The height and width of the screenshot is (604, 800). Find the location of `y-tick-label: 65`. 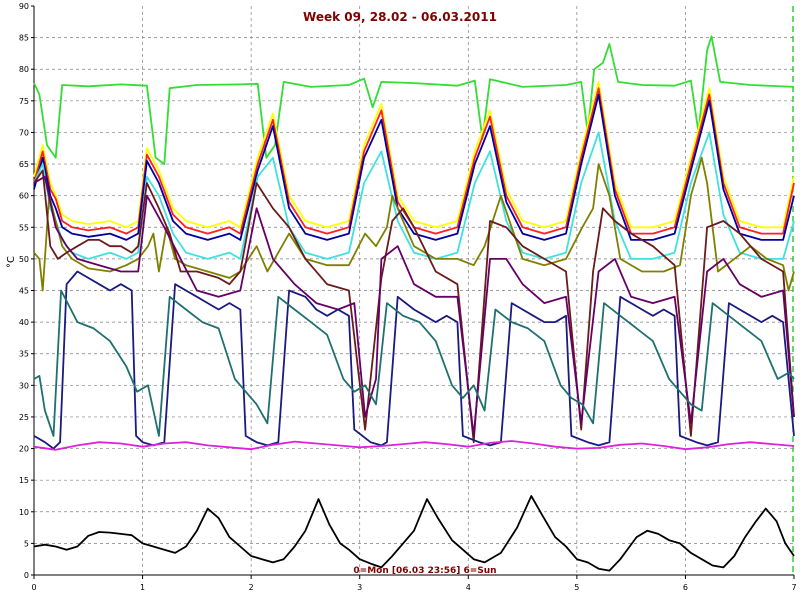

y-tick-label: 65 is located at coordinates (24, 164).